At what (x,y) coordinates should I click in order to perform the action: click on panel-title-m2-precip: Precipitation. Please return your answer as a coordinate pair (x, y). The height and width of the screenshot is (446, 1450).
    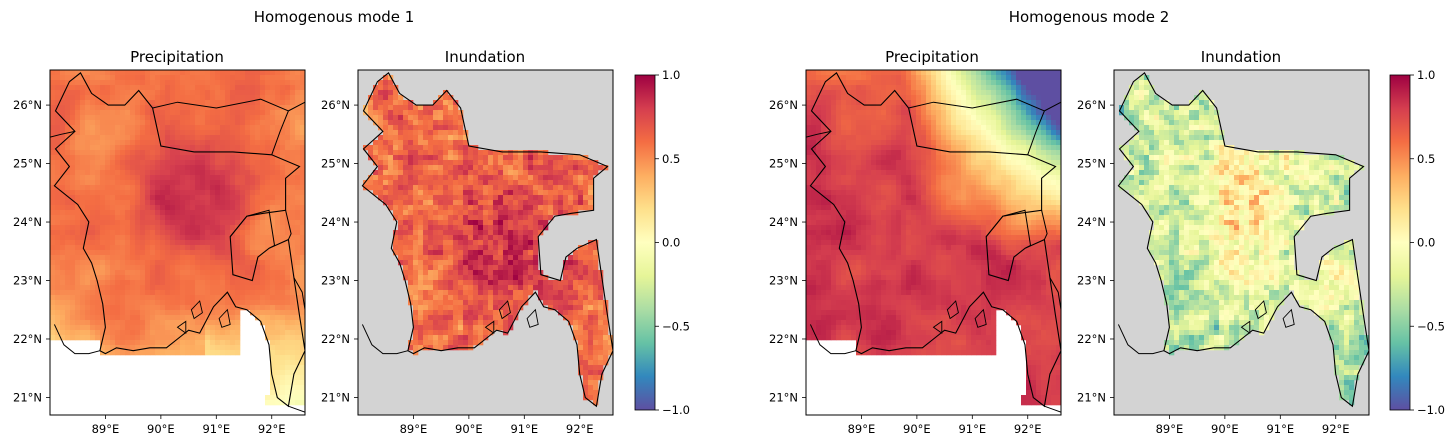
    Looking at the image, I should click on (932, 57).